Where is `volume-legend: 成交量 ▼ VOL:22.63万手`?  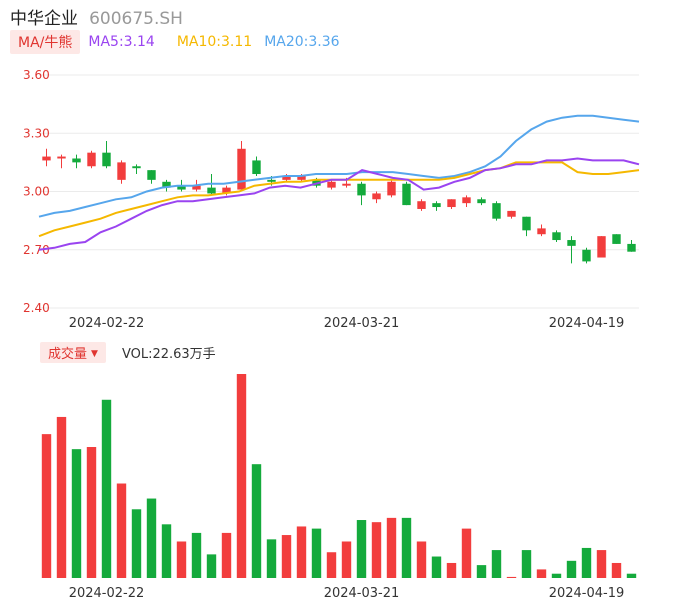
volume-legend: 成交量 ▼ VOL:22.63万手 is located at coordinates (128, 352).